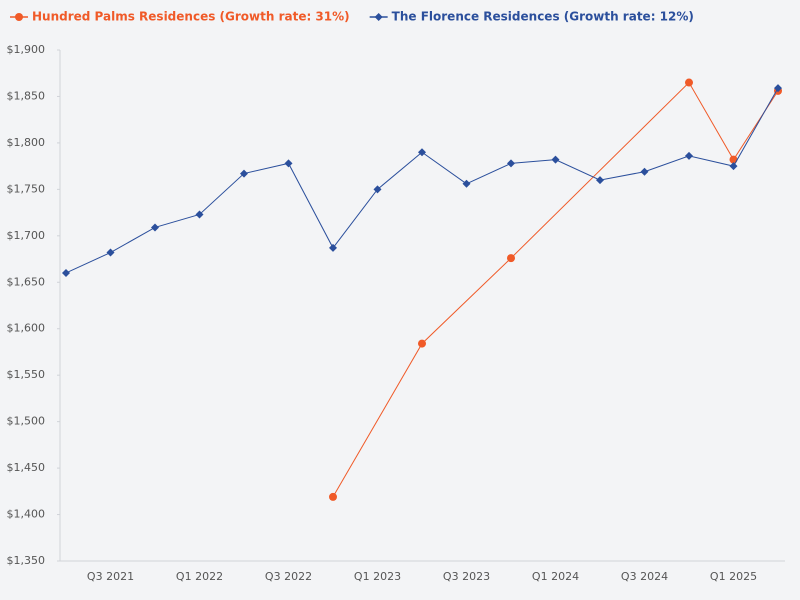  Describe the element at coordinates (555, 576) in the screenshot. I see `x-tick-label: Q1 2024` at that location.